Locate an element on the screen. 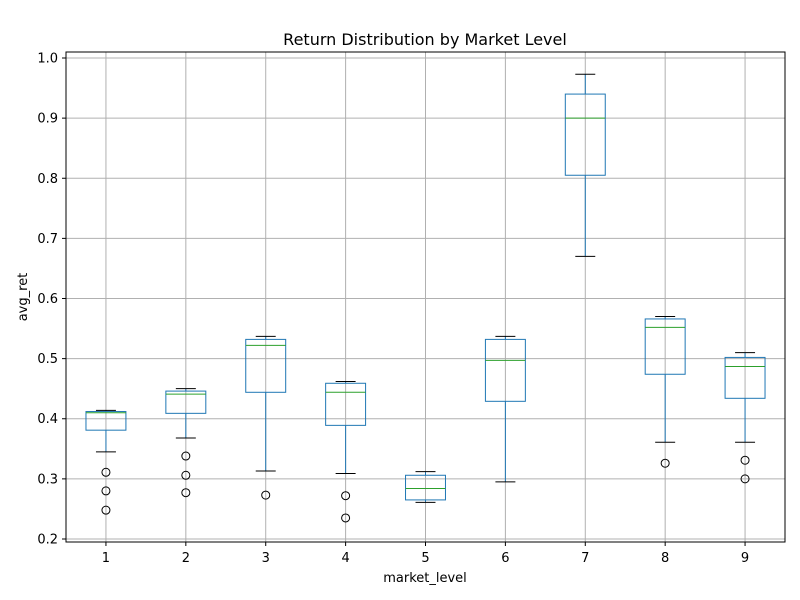 The height and width of the screenshot is (600, 800). y-axis-label: avg_ret is located at coordinates (23, 297).